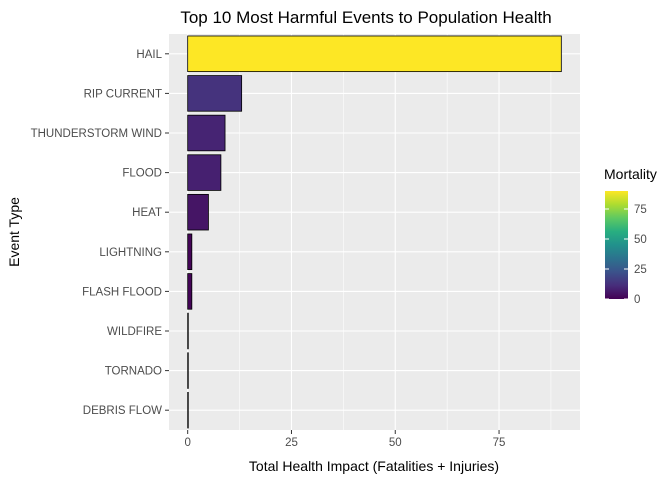  I want to click on color-legend: Mortality 0 25 50 75, so click(630, 236).